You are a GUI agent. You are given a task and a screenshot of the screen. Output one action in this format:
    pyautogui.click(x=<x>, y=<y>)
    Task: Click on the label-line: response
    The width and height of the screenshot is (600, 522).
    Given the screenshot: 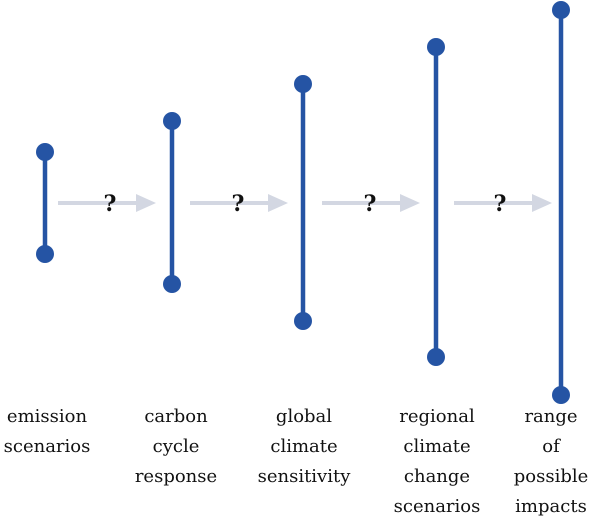 What is the action you would take?
    pyautogui.click(x=176, y=476)
    